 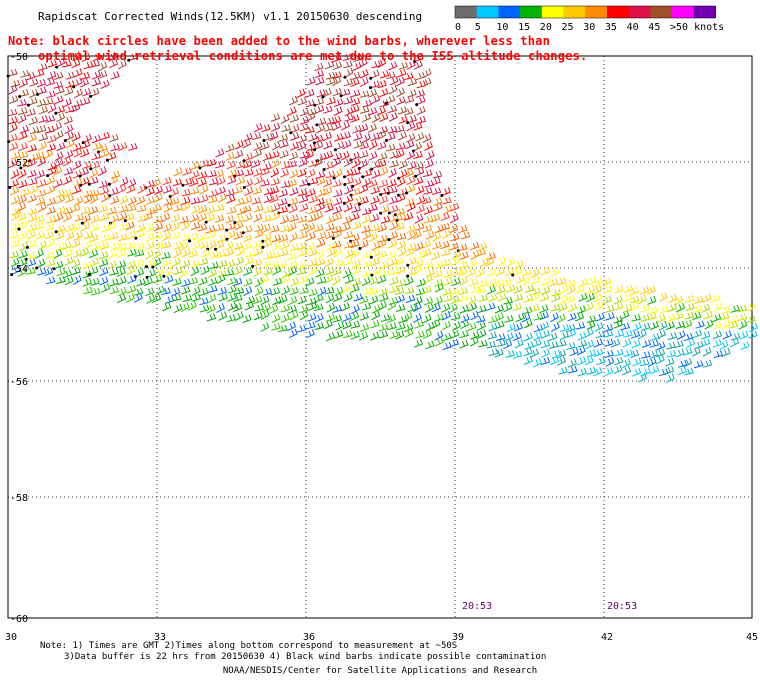 What do you see at coordinates (309, 637) in the screenshot?
I see `lon-tick-label: 36` at bounding box center [309, 637].